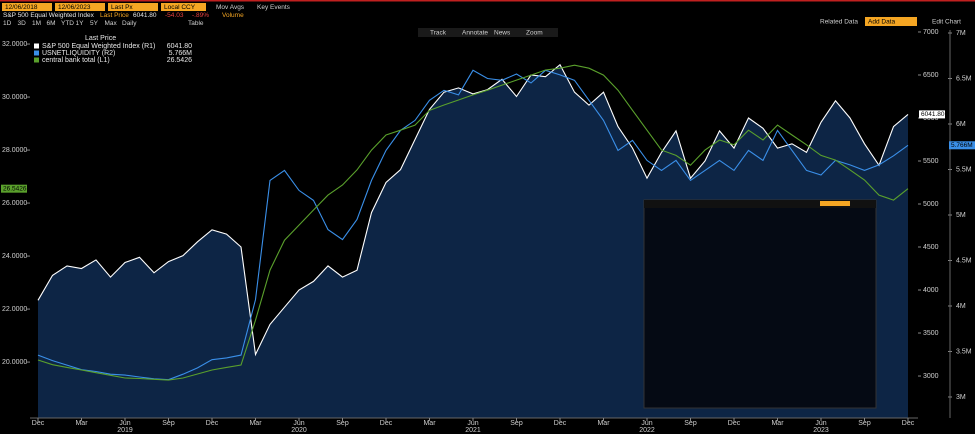  What do you see at coordinates (230, 7) in the screenshot?
I see `mov-avgs: Mov Avgs` at bounding box center [230, 7].